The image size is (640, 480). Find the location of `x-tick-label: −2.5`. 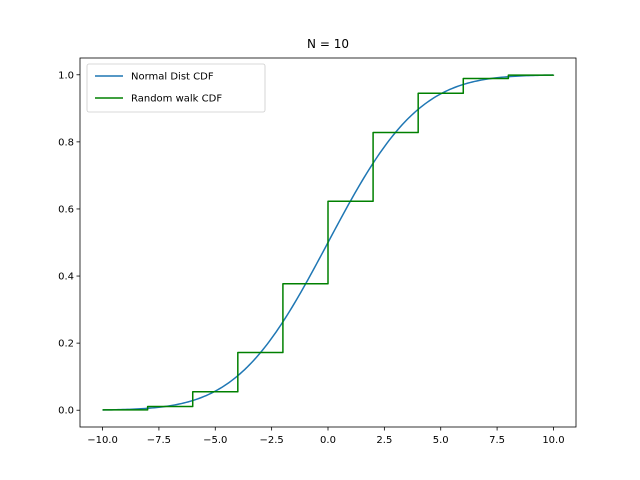

x-tick-label: −2.5 is located at coordinates (271, 440).